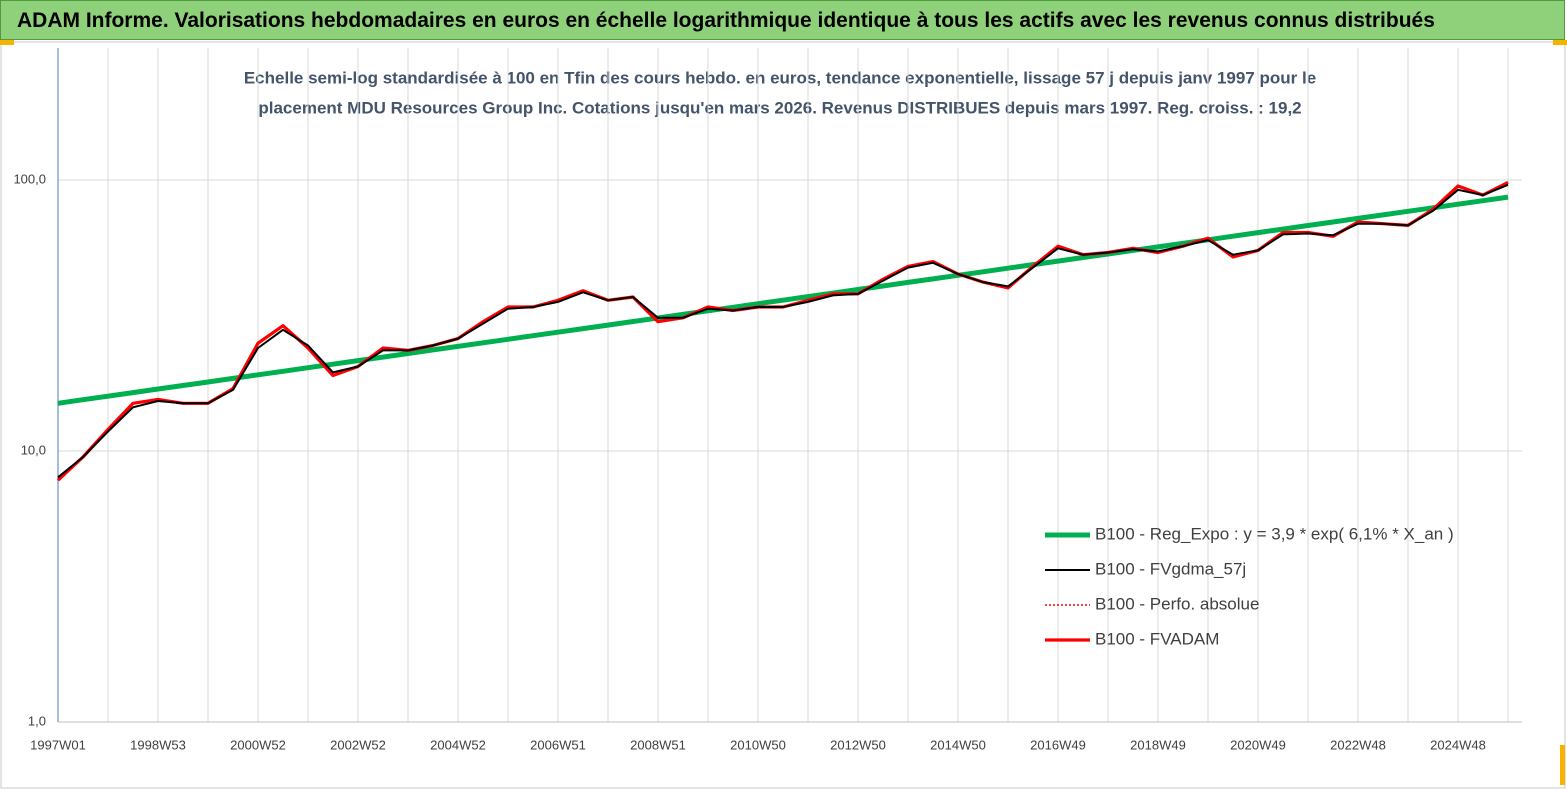  I want to click on y-tick-label: 100,0, so click(29, 178).